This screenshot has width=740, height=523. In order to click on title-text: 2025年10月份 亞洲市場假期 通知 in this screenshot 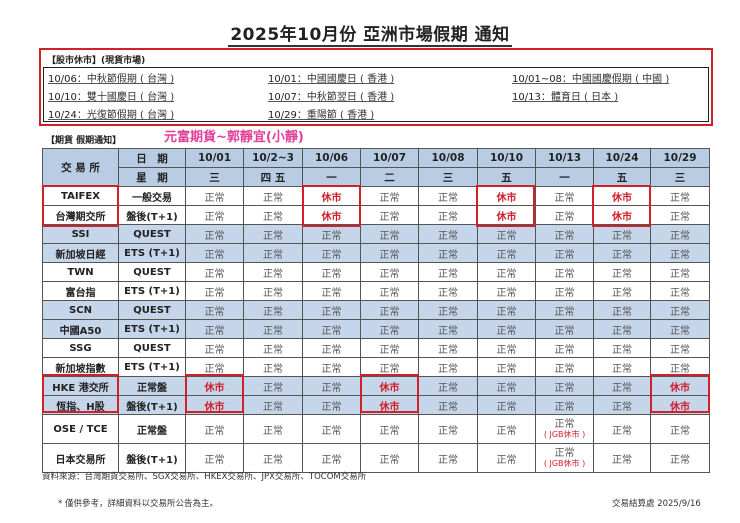, I will do `click(370, 36)`.